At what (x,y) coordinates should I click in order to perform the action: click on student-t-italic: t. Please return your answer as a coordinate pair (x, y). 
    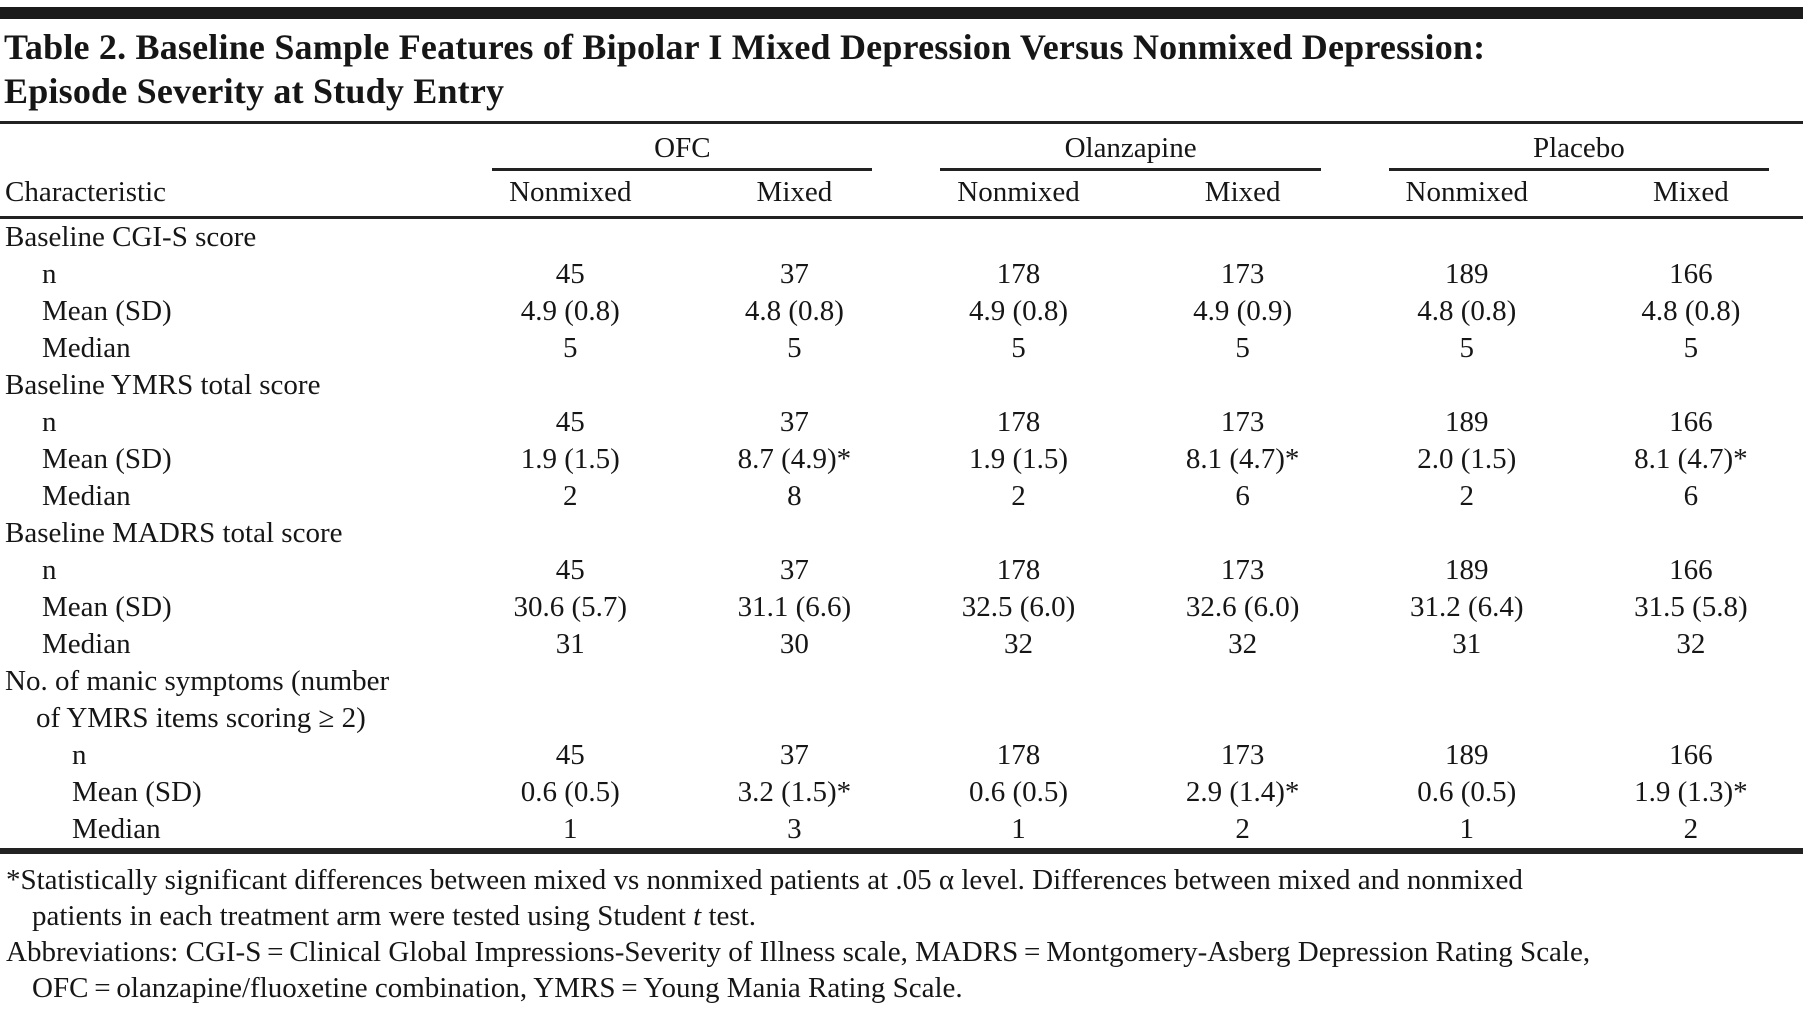
    Looking at the image, I should click on (697, 916).